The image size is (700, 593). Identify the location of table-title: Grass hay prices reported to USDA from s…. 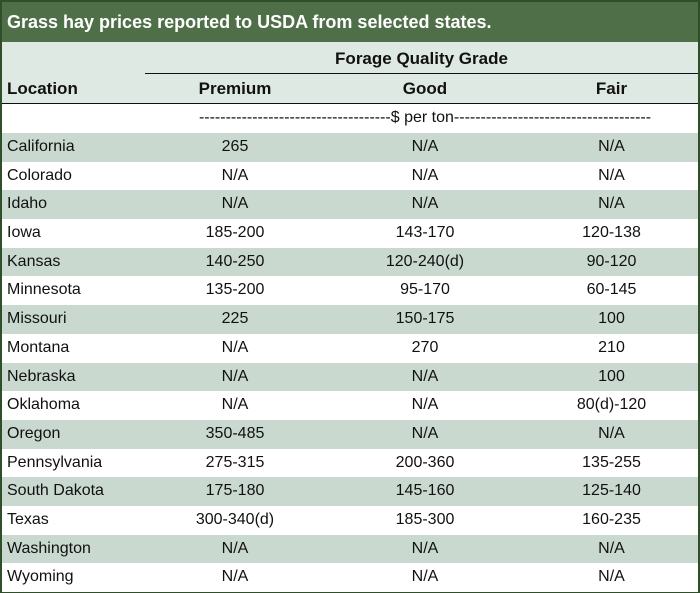
(350, 22).